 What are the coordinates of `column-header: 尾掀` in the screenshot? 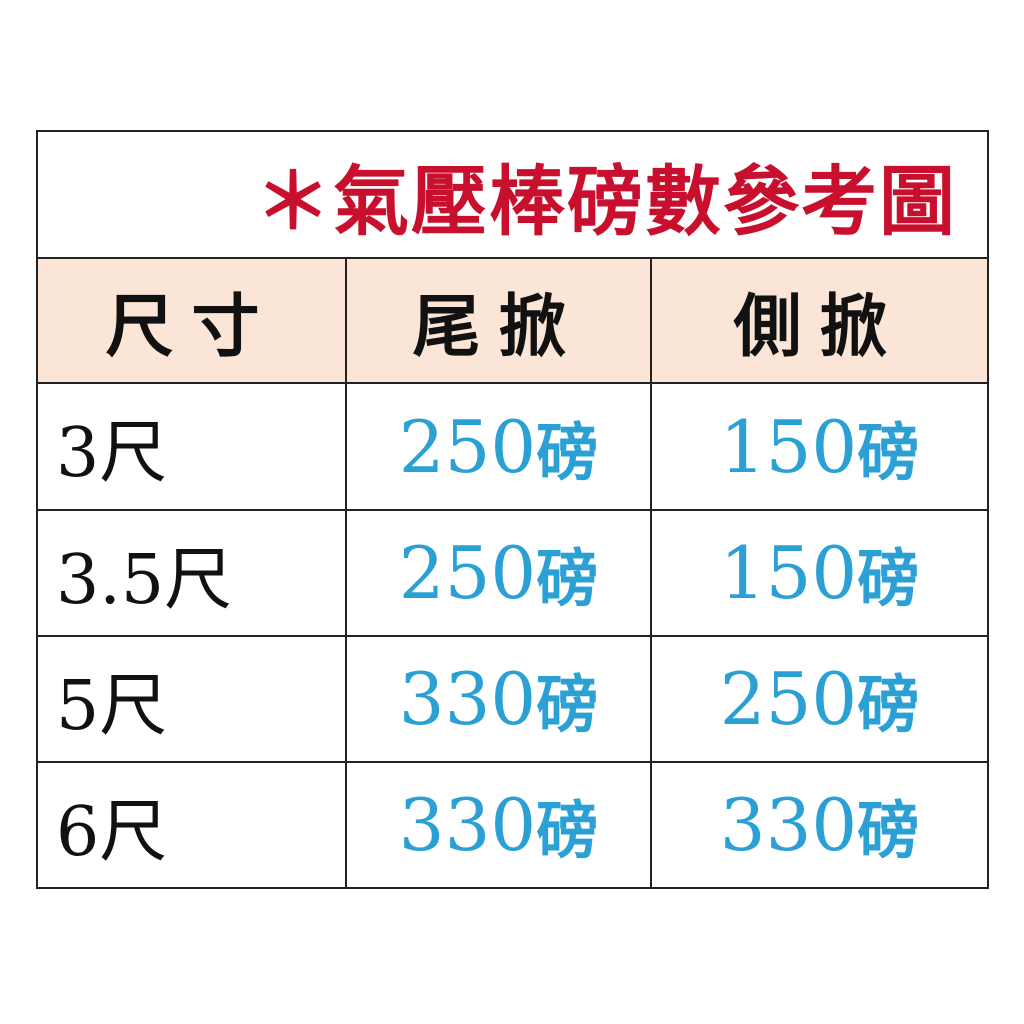 It's located at (499, 320).